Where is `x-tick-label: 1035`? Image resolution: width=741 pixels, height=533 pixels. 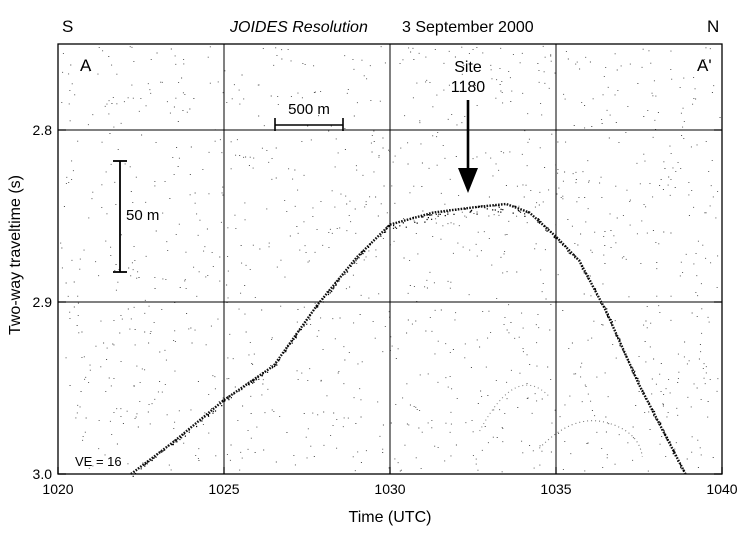 x-tick-label: 1035 is located at coordinates (555, 489).